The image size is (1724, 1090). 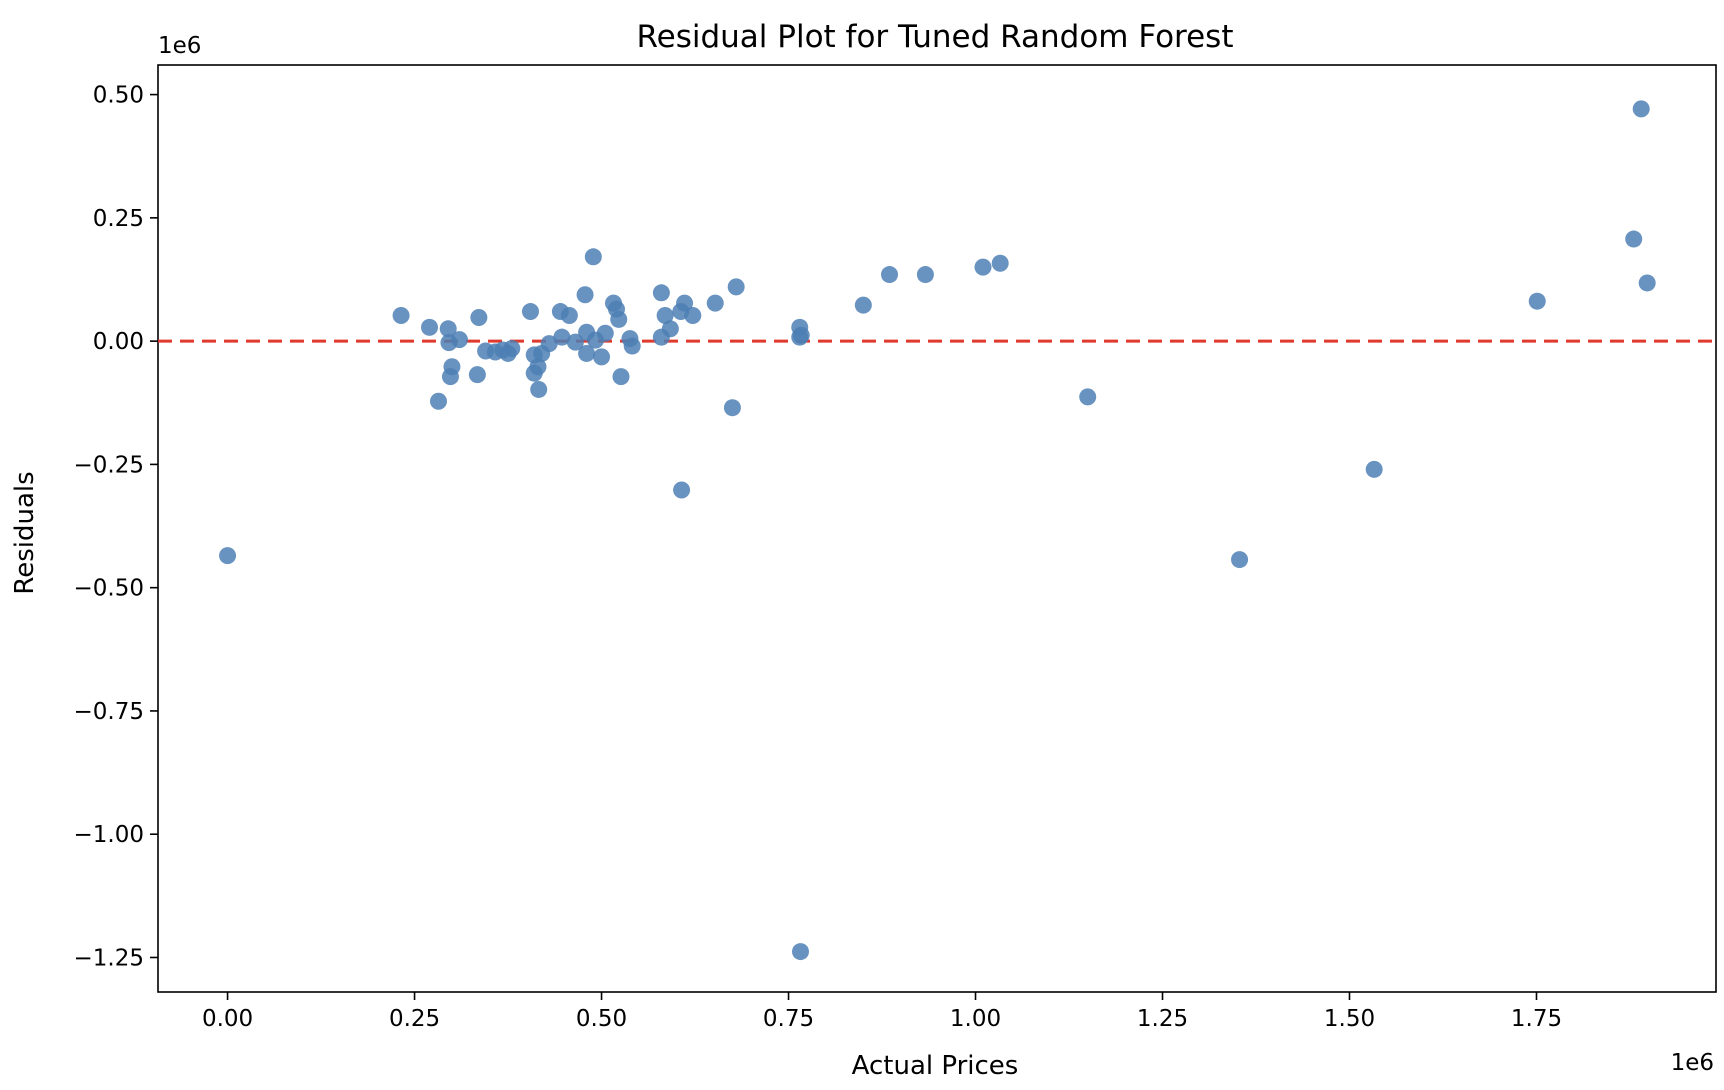 What do you see at coordinates (109, 958) in the screenshot?
I see `y-tick-label: −1.25` at bounding box center [109, 958].